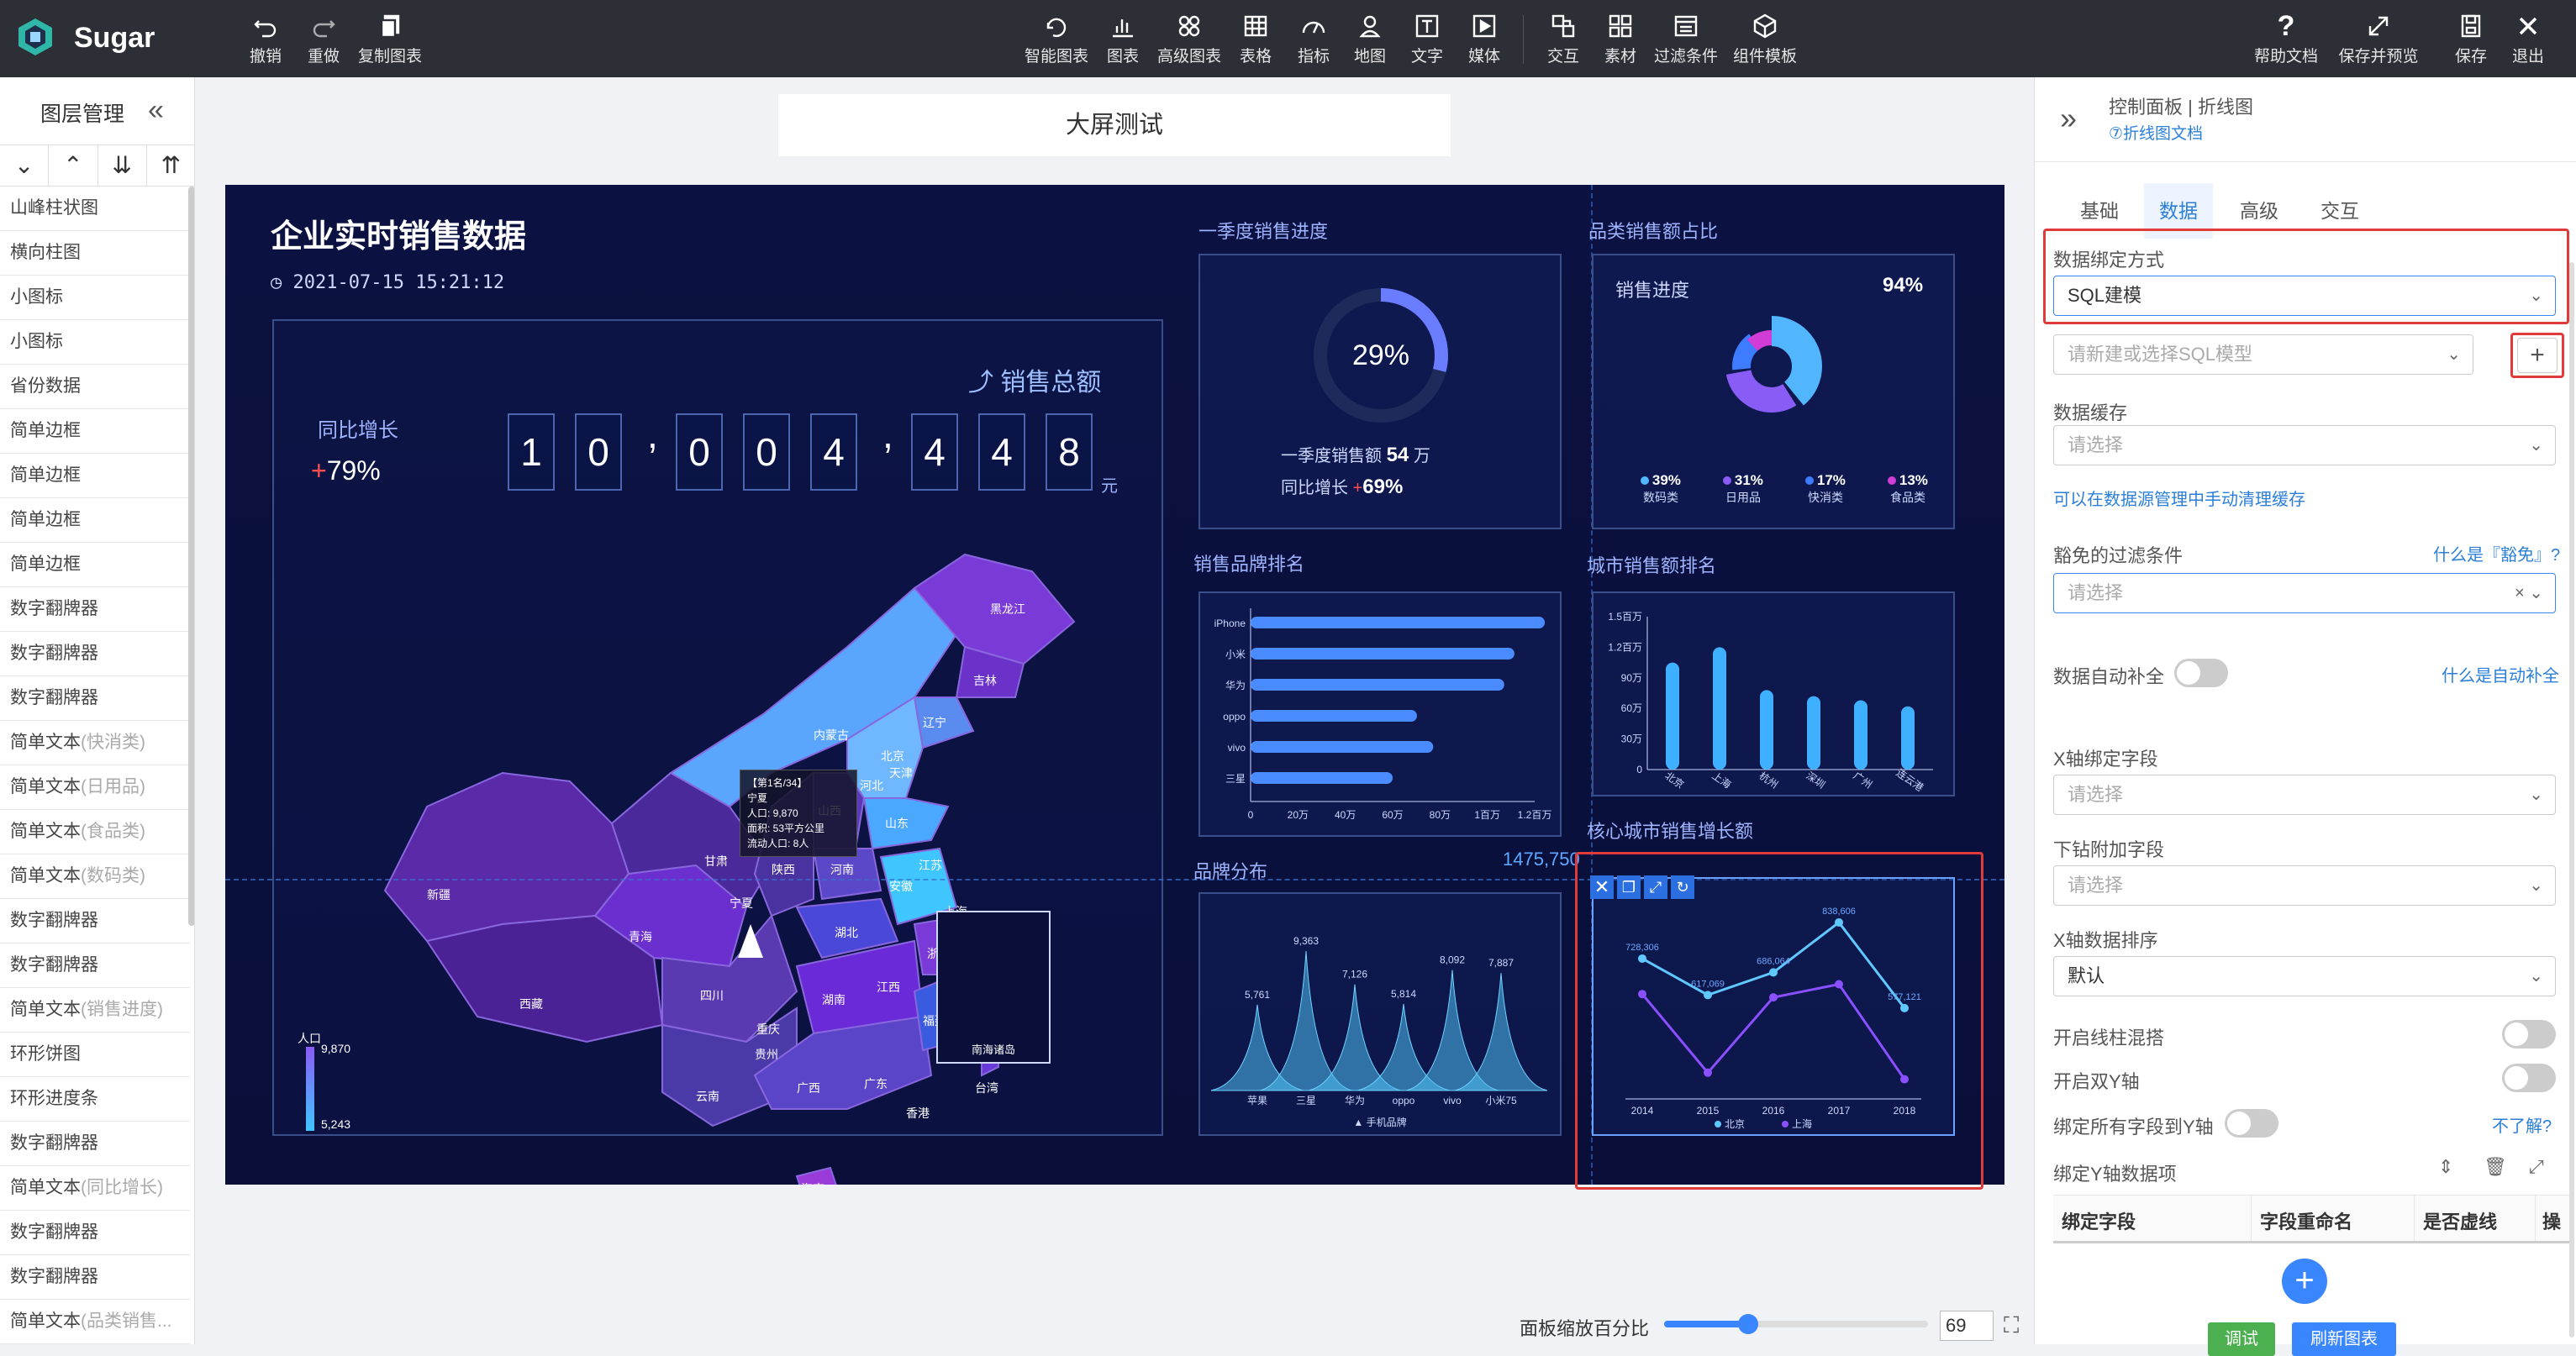  I want to click on exempt-filter-select: 请选择 × ⌄, so click(2304, 593).